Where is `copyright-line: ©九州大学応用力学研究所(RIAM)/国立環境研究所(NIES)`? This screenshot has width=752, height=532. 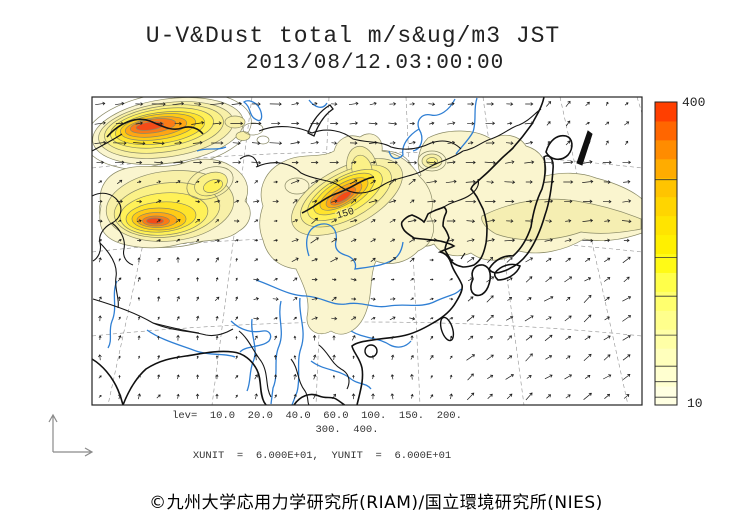
copyright-line: ©九州大学応用力学研究所(RIAM)/国立環境研究所(NIES) is located at coordinates (376, 503).